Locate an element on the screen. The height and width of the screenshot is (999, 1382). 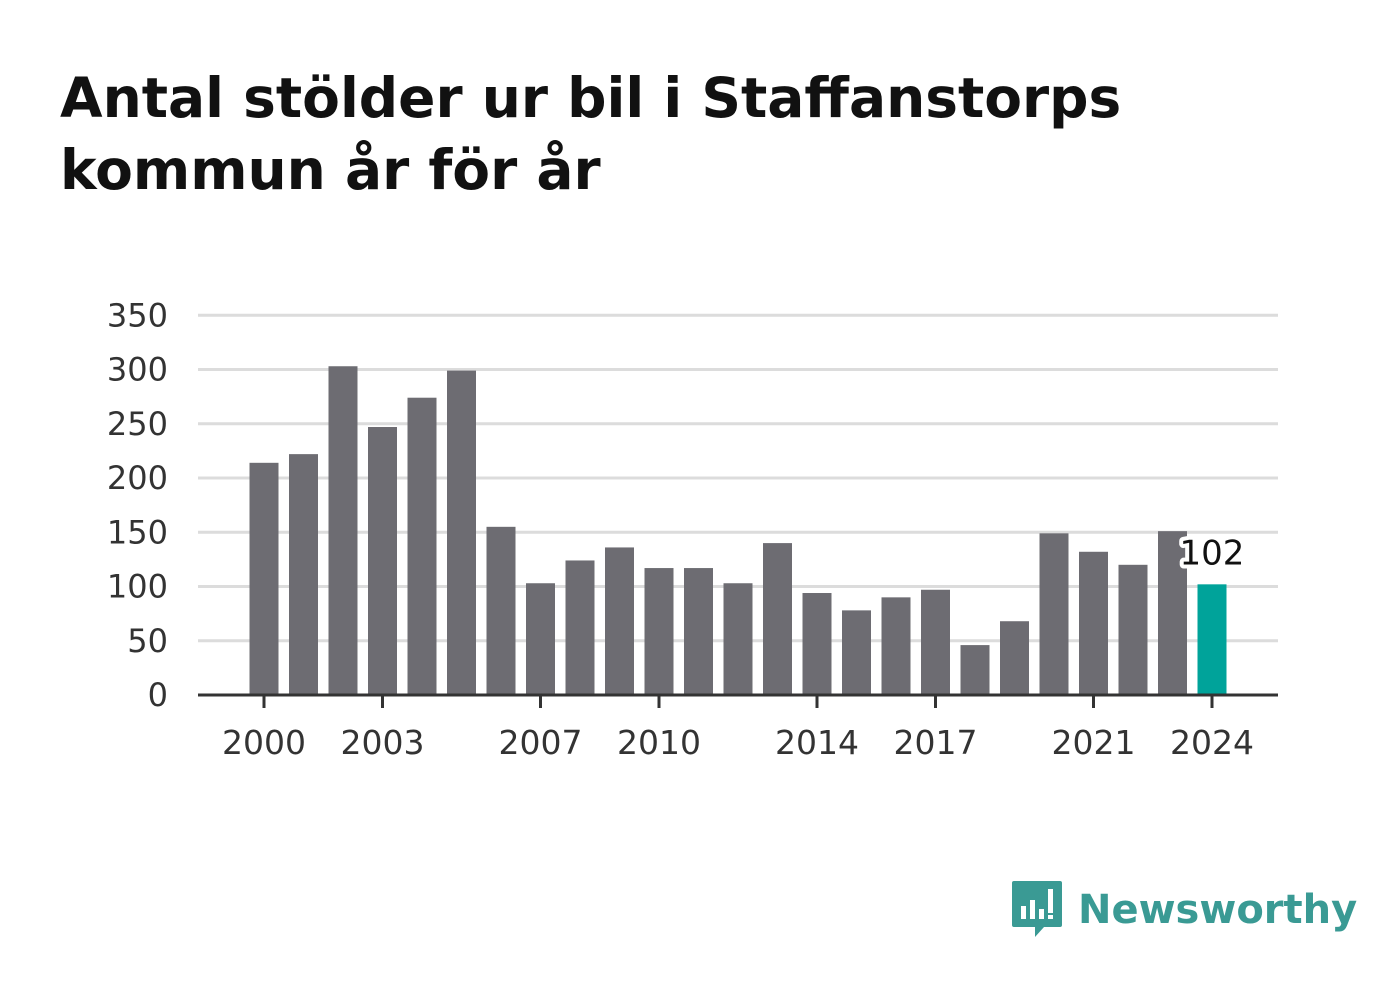
y-tick-label: 200 is located at coordinates (137, 478).